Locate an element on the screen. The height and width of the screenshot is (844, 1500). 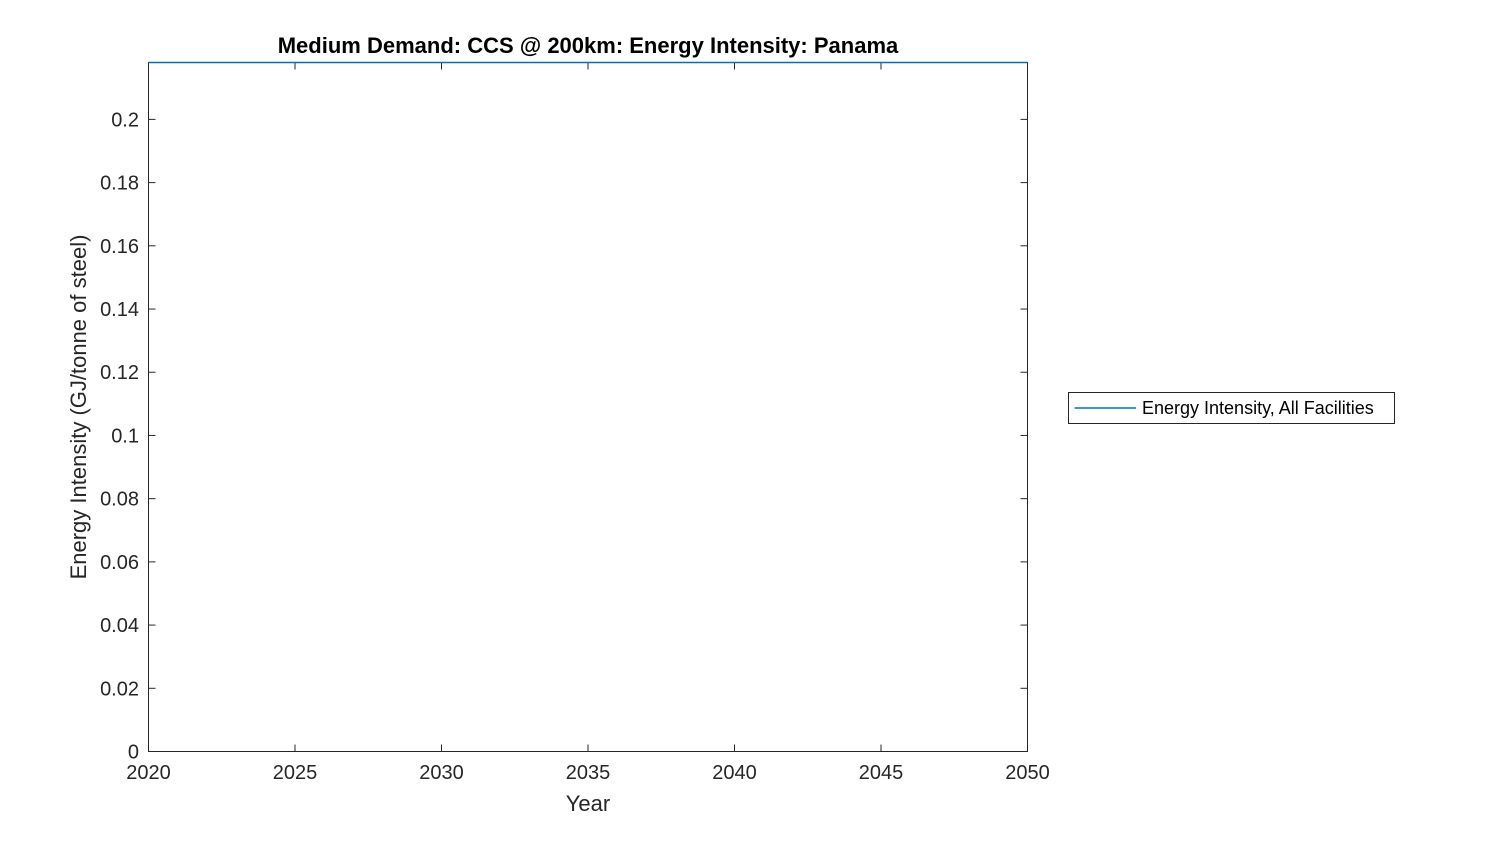
x-tick-label: 2020 is located at coordinates (148, 773).